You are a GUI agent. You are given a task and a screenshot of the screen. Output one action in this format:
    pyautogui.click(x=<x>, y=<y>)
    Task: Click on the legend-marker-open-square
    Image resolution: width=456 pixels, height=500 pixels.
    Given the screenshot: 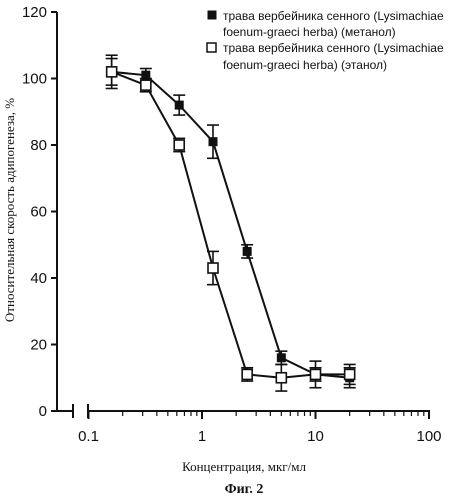 What is the action you would take?
    pyautogui.click(x=211, y=47)
    